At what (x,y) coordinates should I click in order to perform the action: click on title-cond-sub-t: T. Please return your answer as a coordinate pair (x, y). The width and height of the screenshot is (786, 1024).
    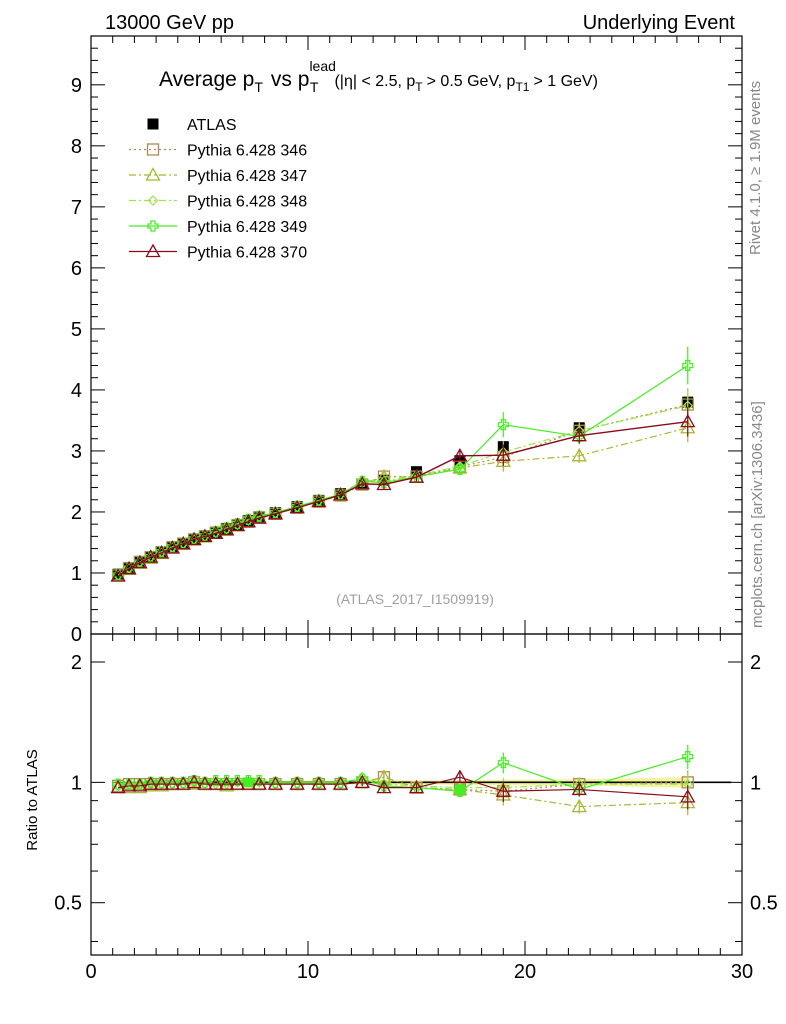
    Looking at the image, I should click on (419, 87).